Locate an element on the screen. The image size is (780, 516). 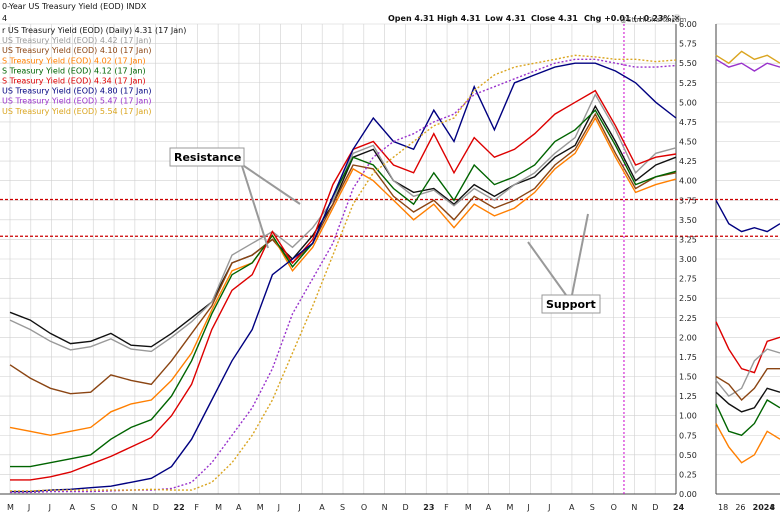
y-tick-label: 0.75 is located at coordinates (688, 435).